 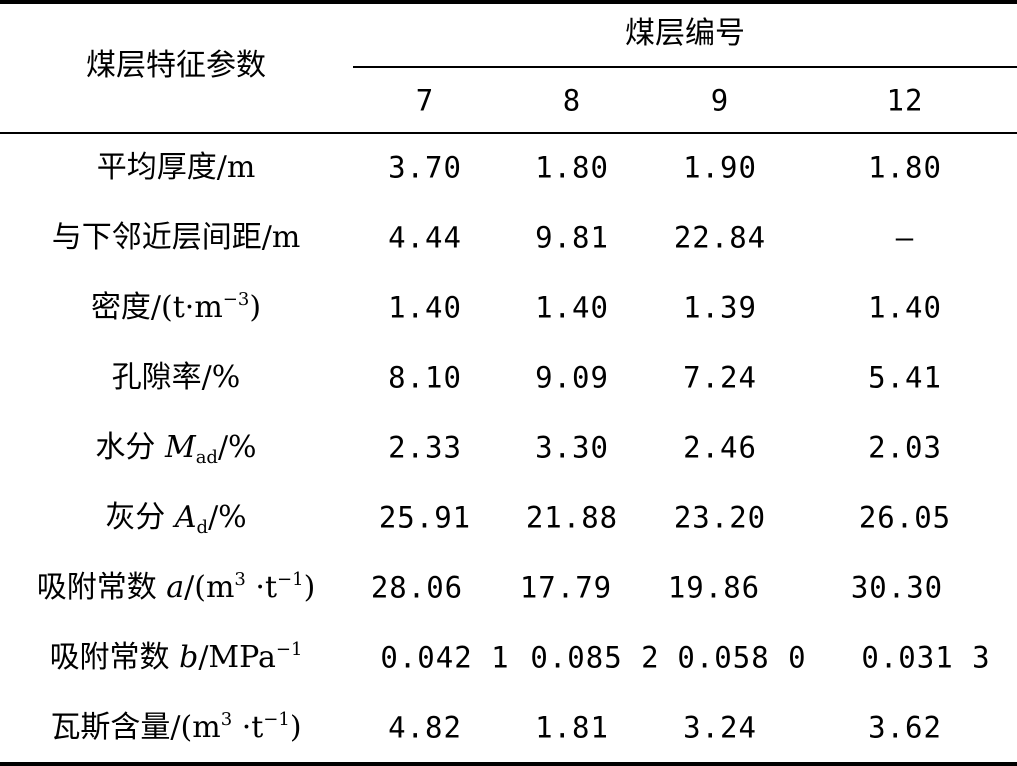 I want to click on table-cell: 4.82, so click(x=425, y=727).